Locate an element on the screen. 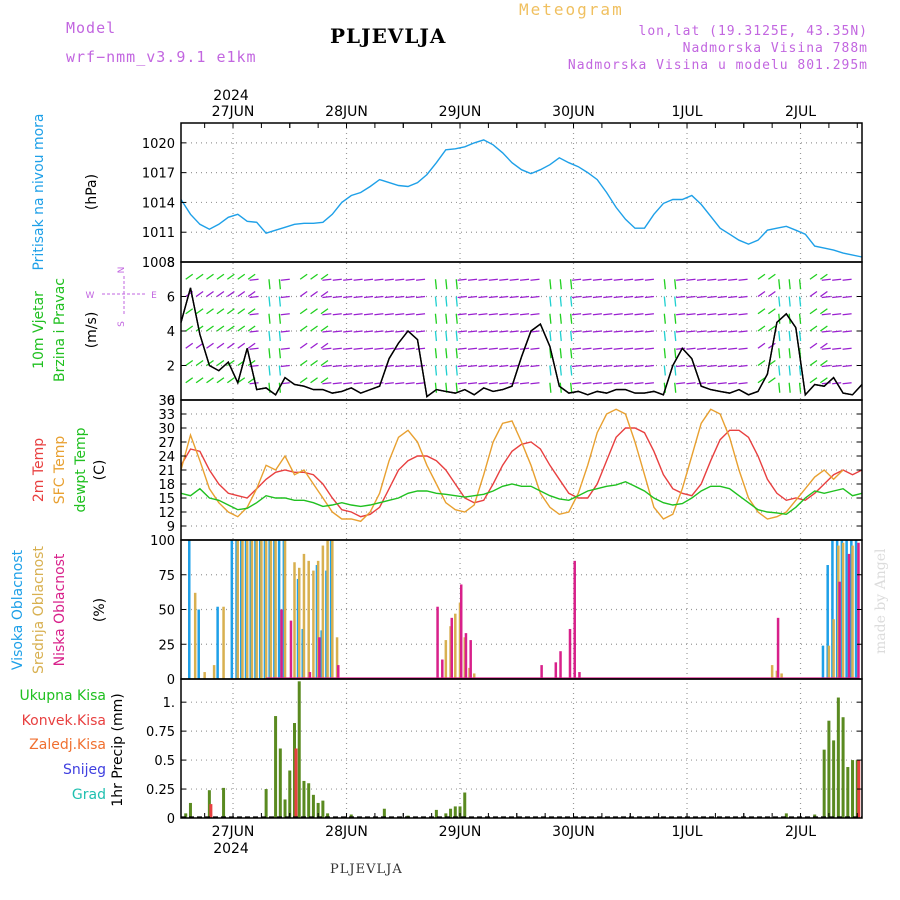 This screenshot has height=900, width=900. y-tick-label: 12 is located at coordinates (166, 513).